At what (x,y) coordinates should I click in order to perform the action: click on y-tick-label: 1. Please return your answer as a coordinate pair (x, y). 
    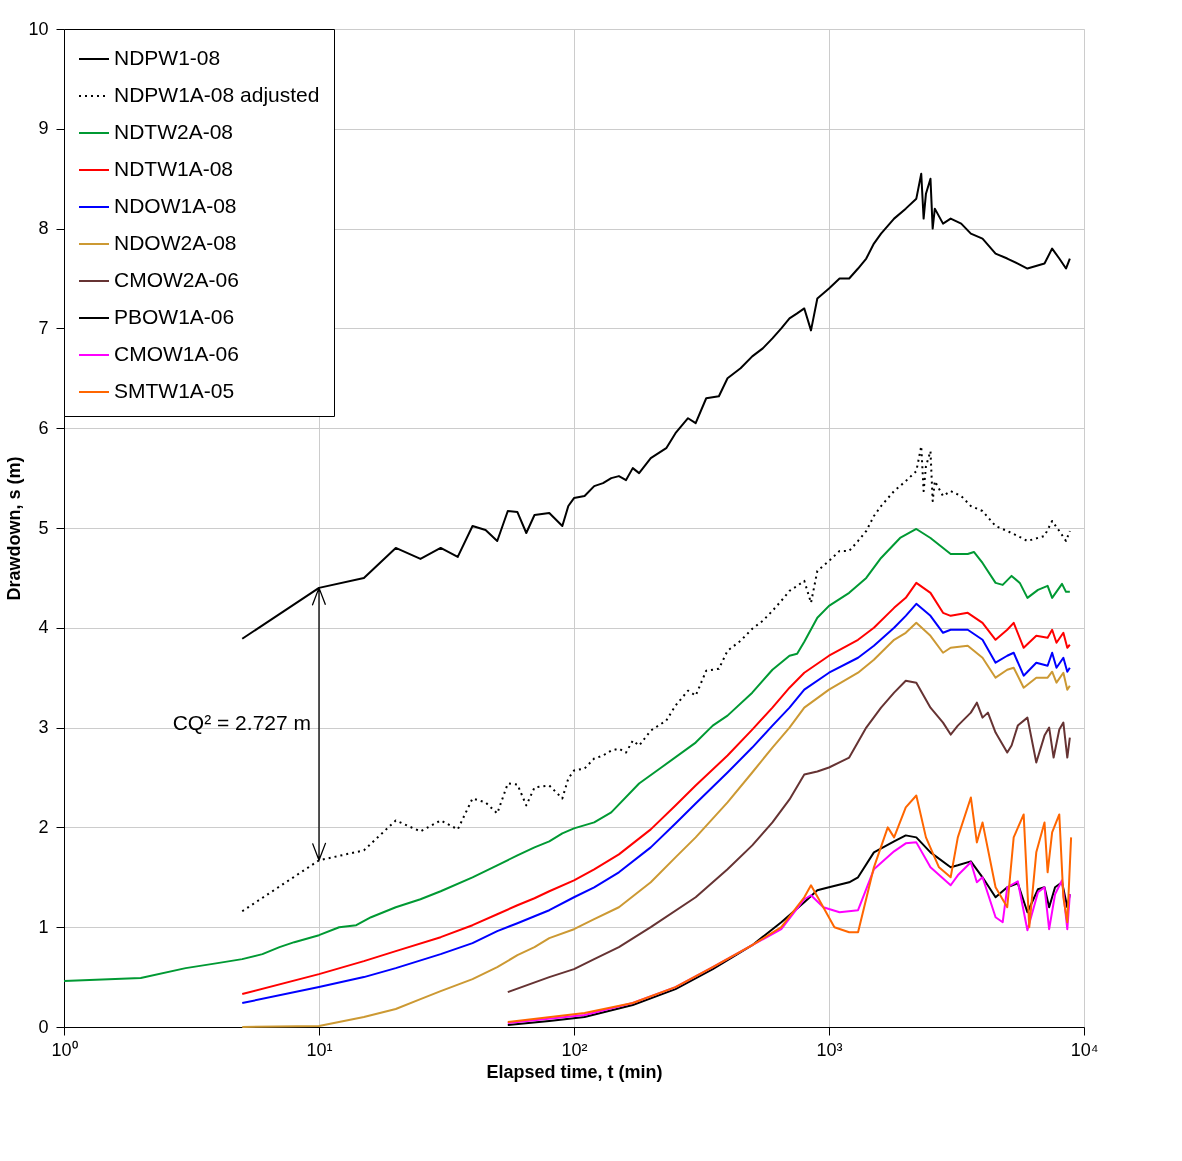
    Looking at the image, I should click on (43, 926).